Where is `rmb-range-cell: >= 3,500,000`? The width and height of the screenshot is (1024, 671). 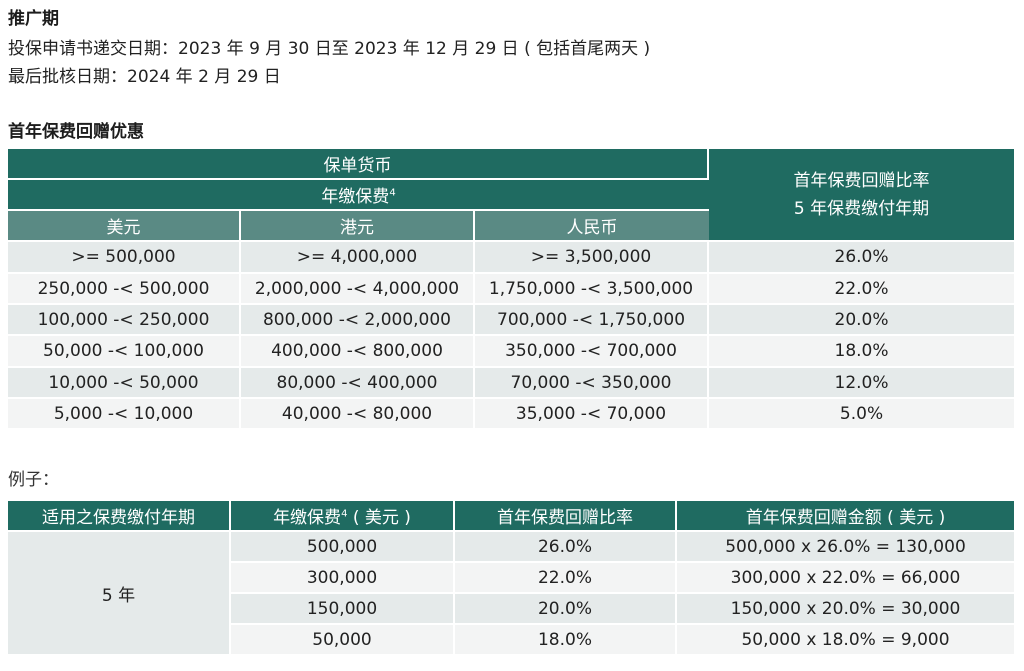 rmb-range-cell: >= 3,500,000 is located at coordinates (592, 258).